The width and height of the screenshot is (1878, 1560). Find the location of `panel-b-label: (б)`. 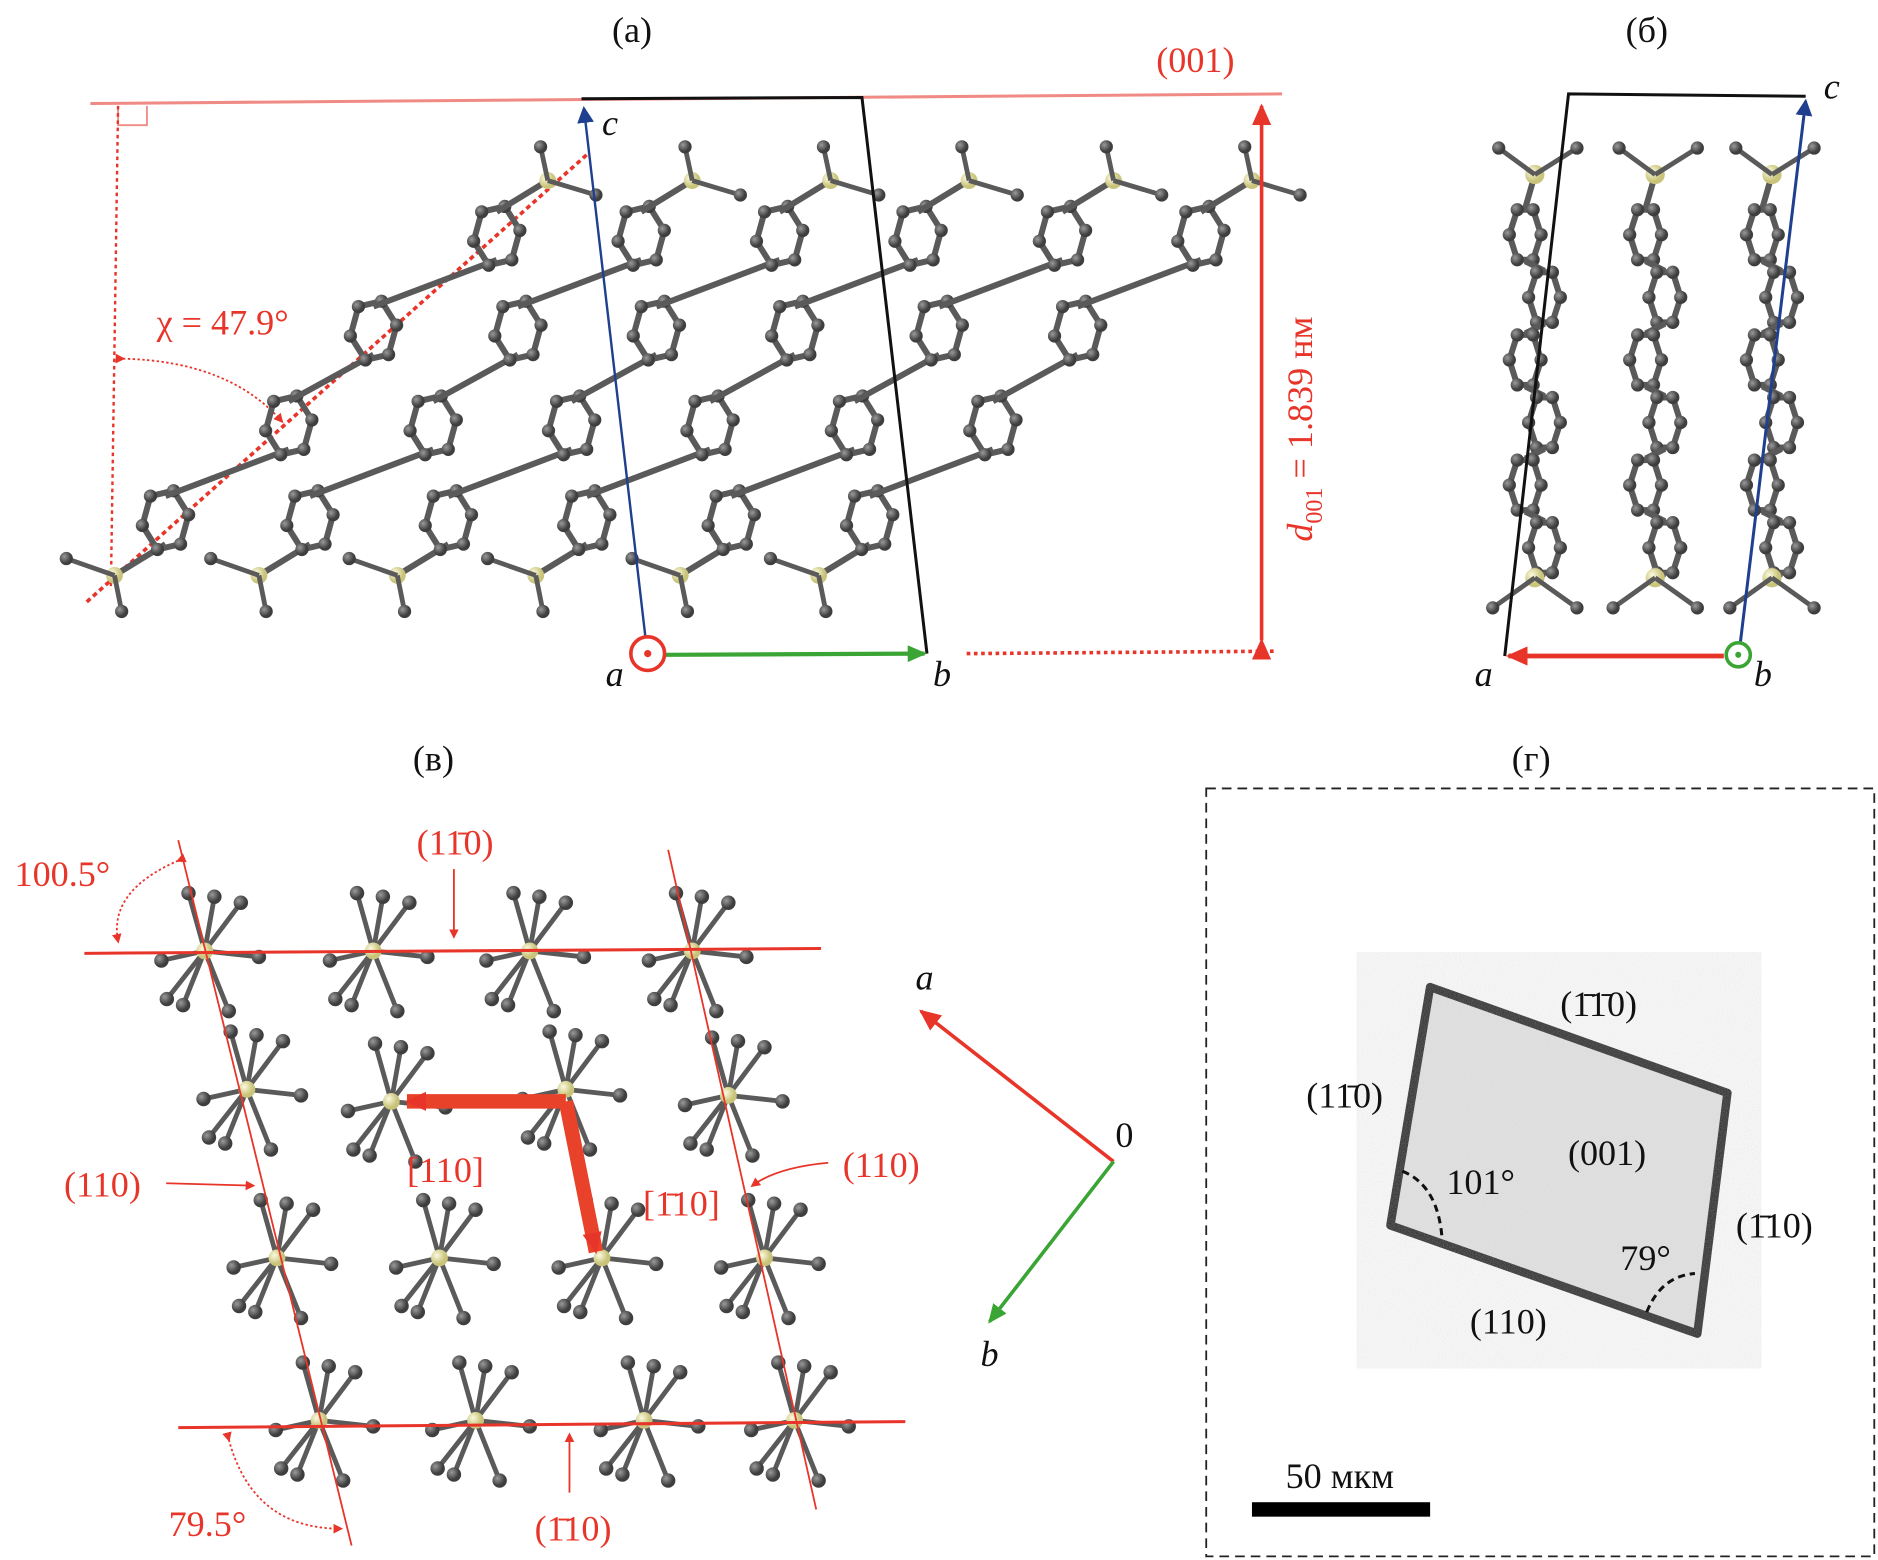

panel-b-label: (б) is located at coordinates (1647, 30).